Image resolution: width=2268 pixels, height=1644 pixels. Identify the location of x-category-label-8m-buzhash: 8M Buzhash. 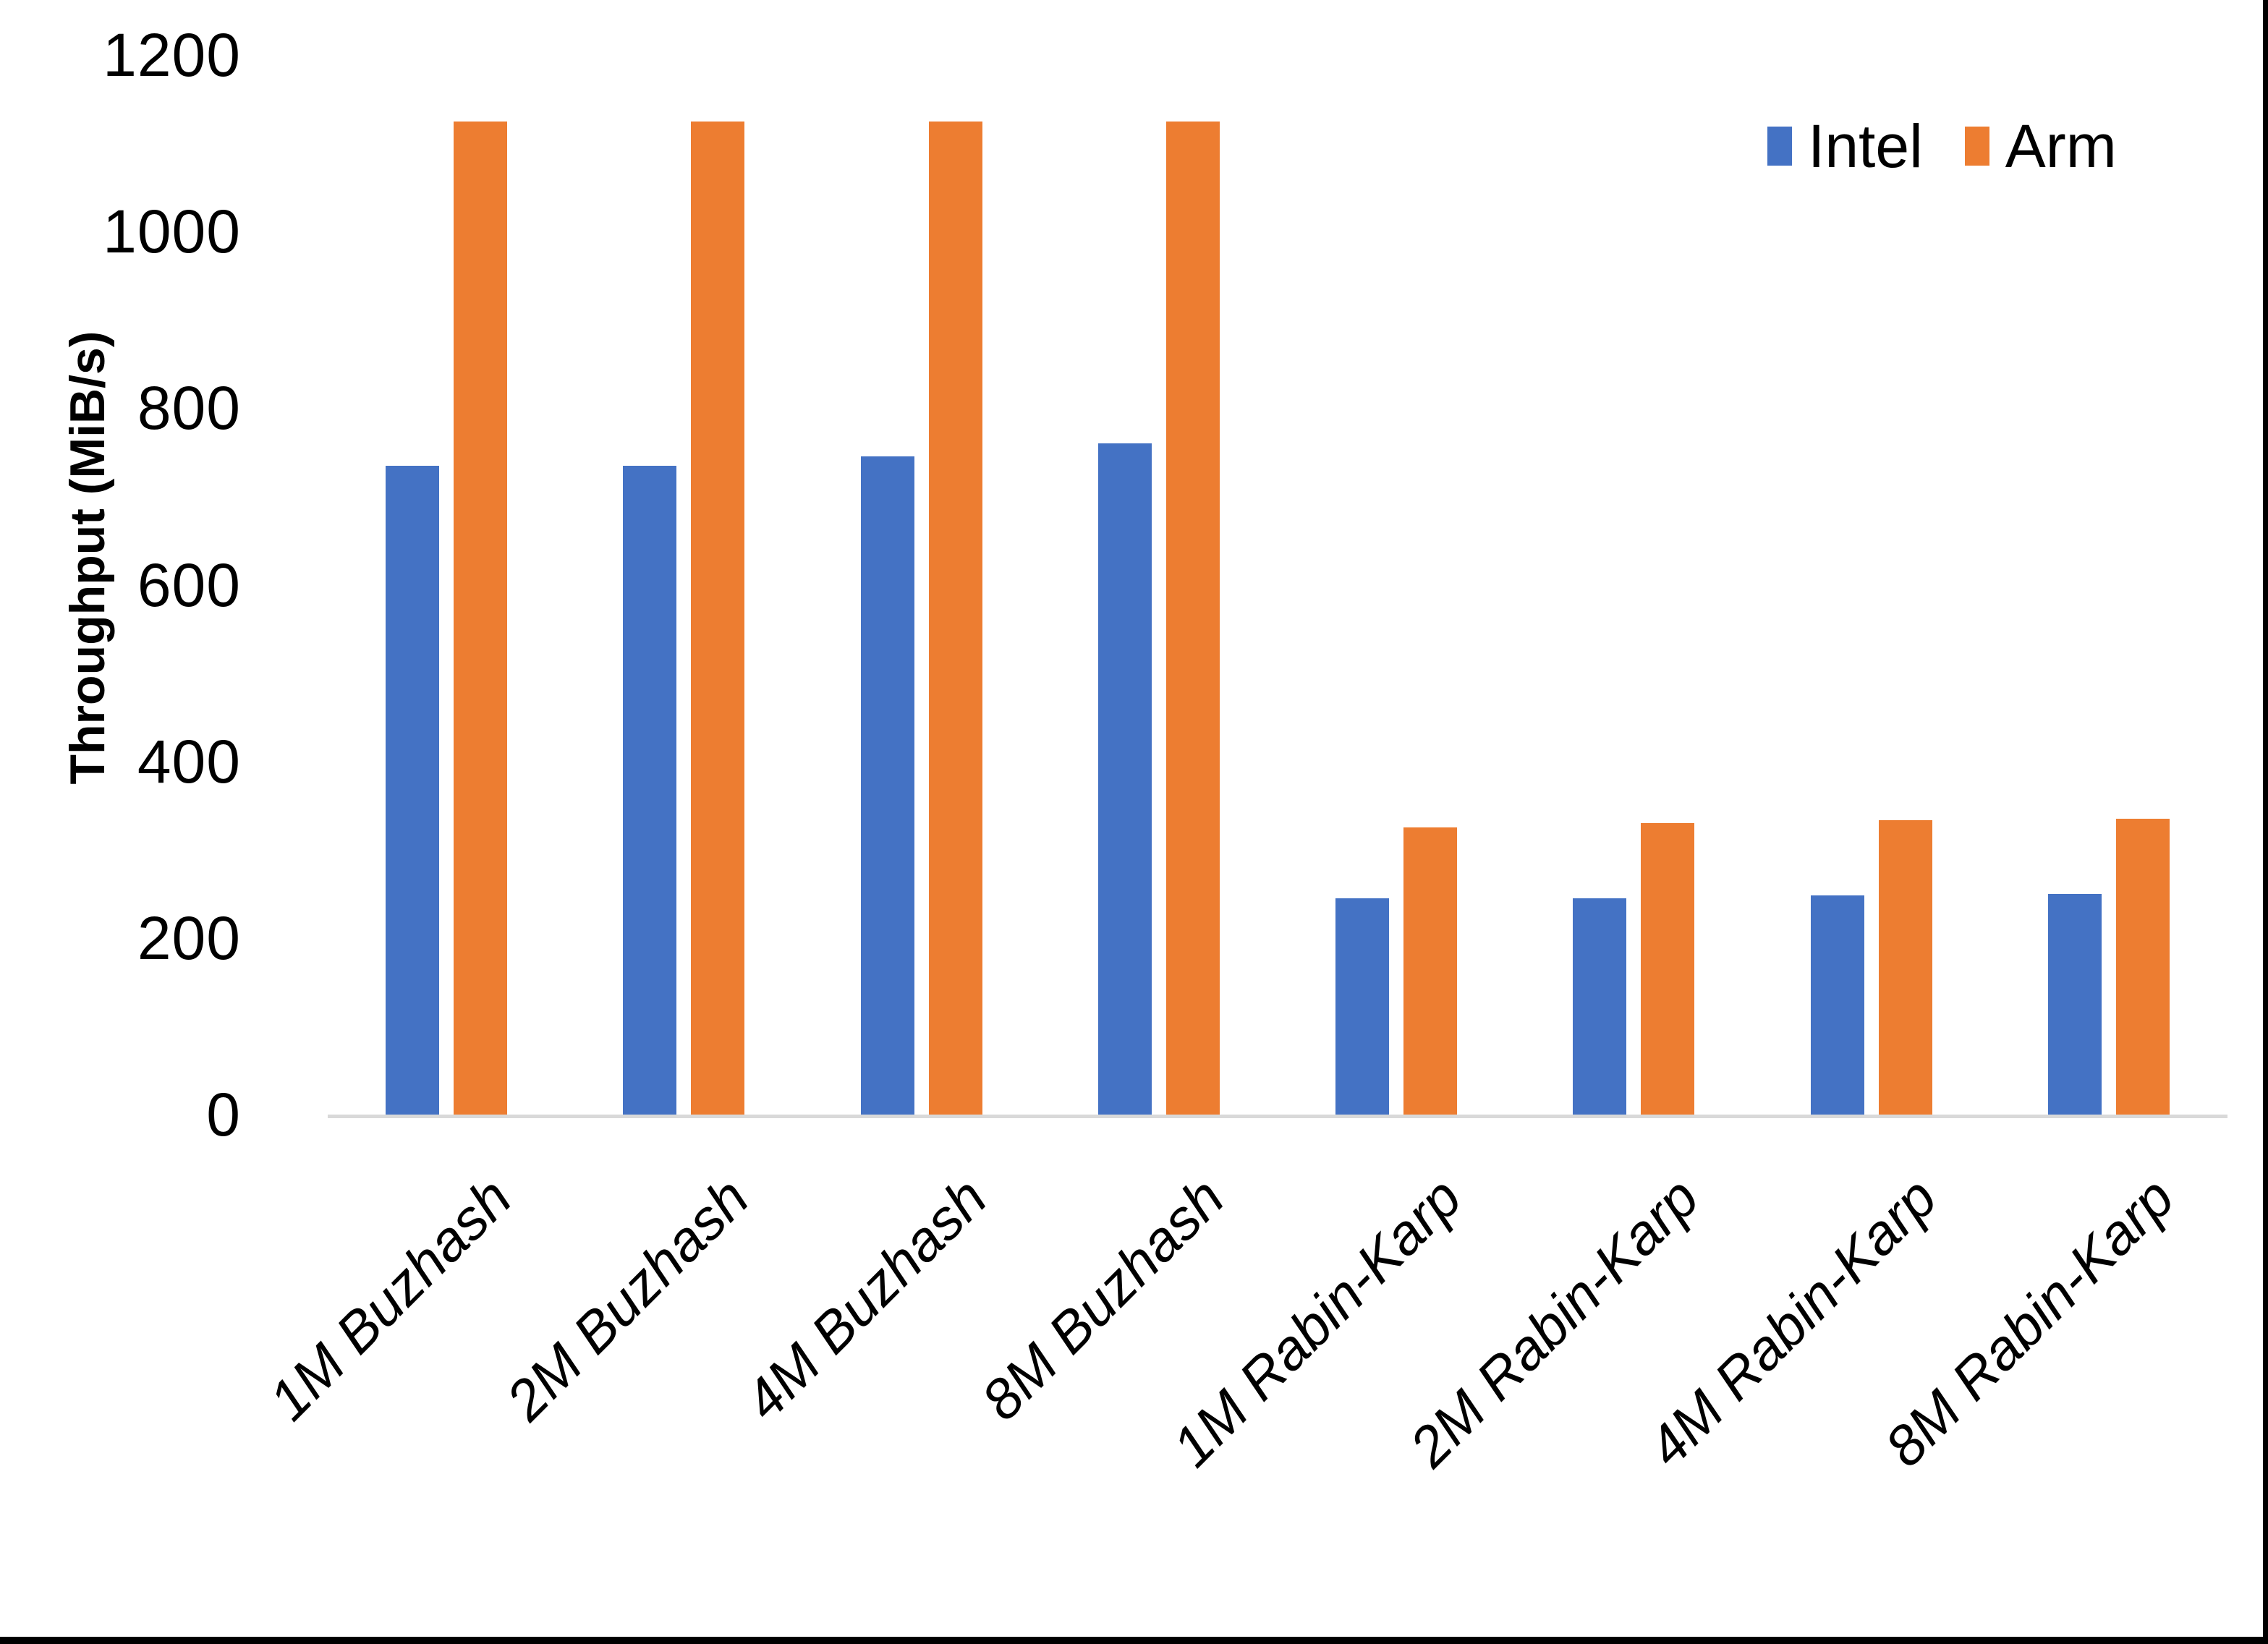
(1102, 1299).